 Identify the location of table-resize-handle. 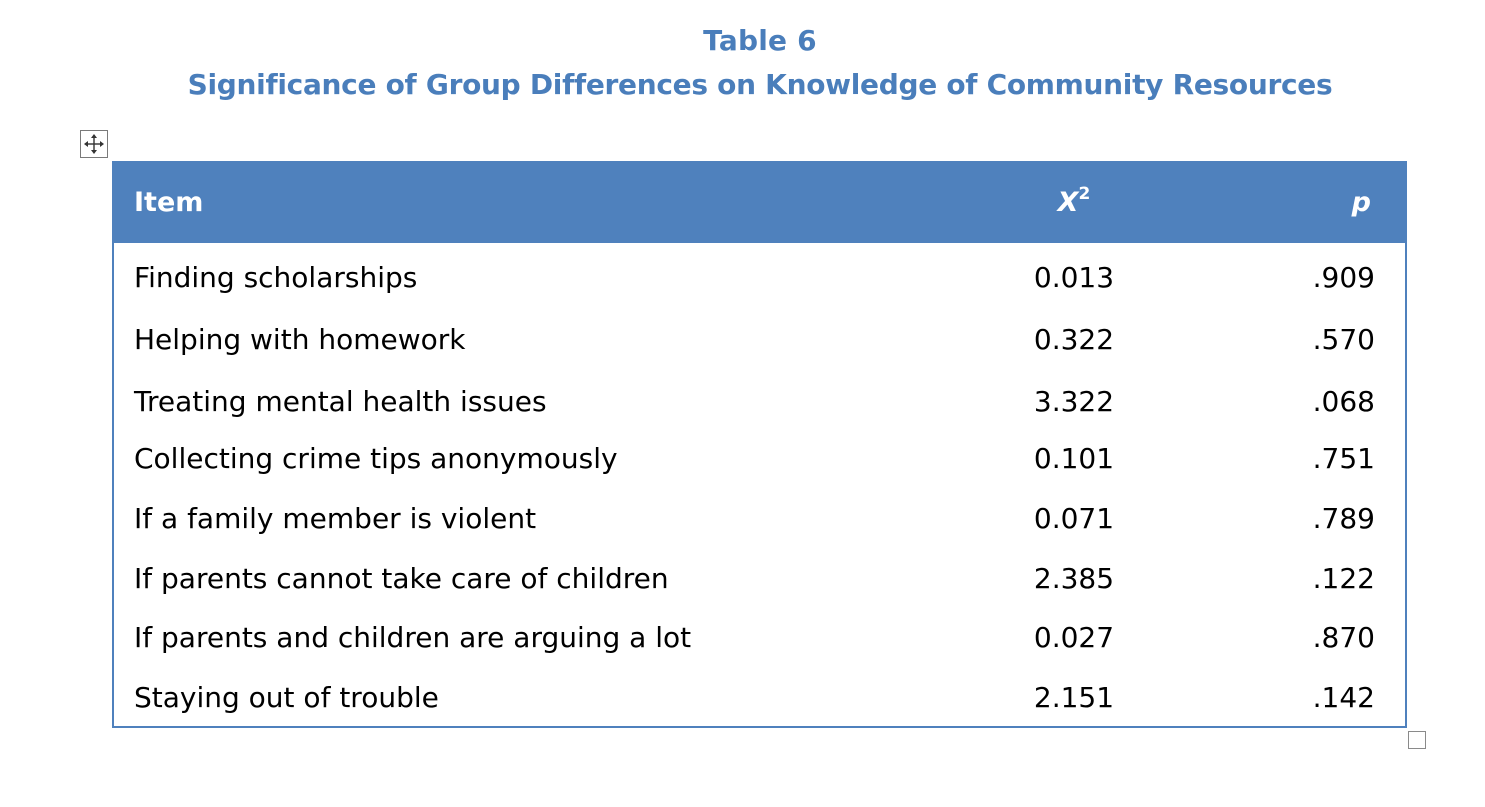
(1417, 740).